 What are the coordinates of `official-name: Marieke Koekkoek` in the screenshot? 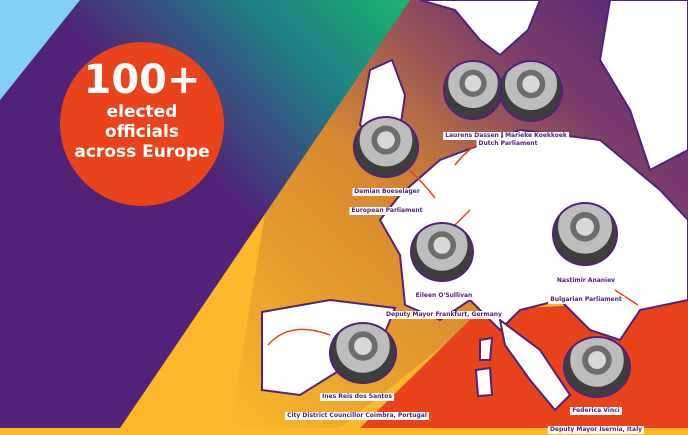 It's located at (536, 136).